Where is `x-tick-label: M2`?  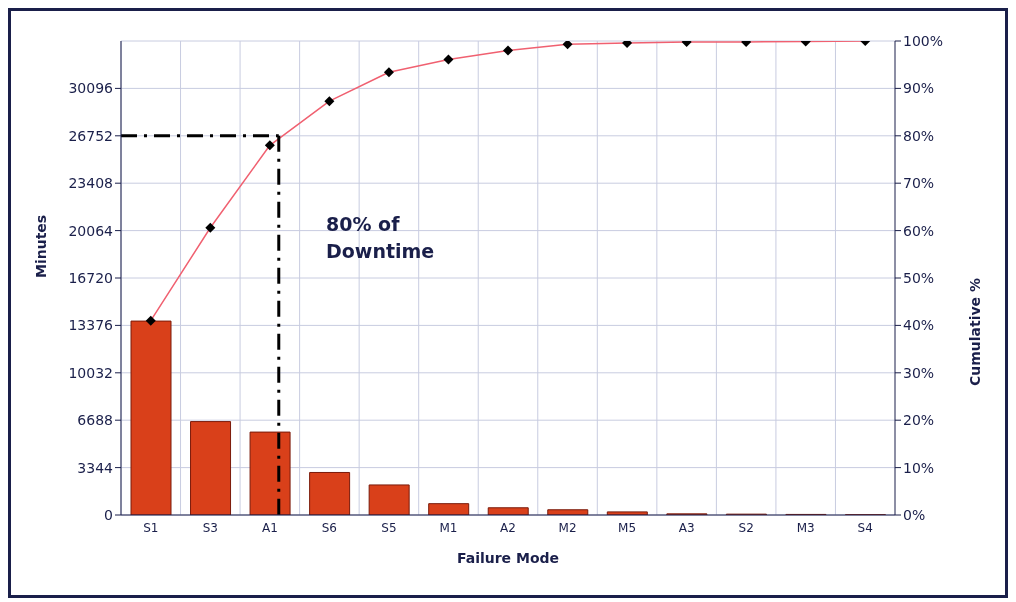
x-tick-label: M2 is located at coordinates (567, 527).